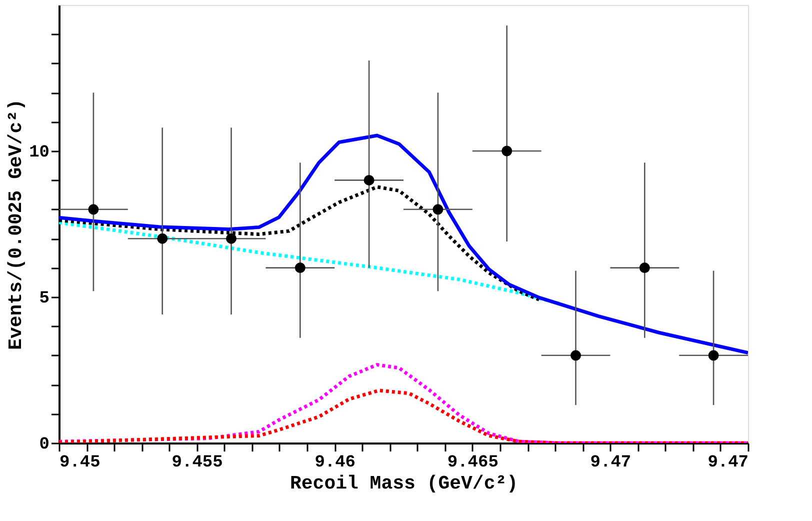 The image size is (812, 521). What do you see at coordinates (404, 483) in the screenshot?
I see `x-axis-title: Recoil Mass (GeV/c²)` at bounding box center [404, 483].